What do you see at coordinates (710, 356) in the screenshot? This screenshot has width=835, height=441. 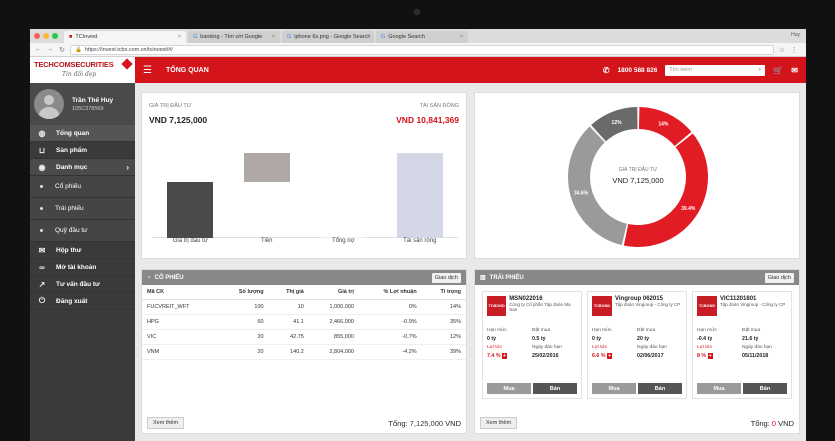 I see `plus-icon: +` at bounding box center [710, 356].